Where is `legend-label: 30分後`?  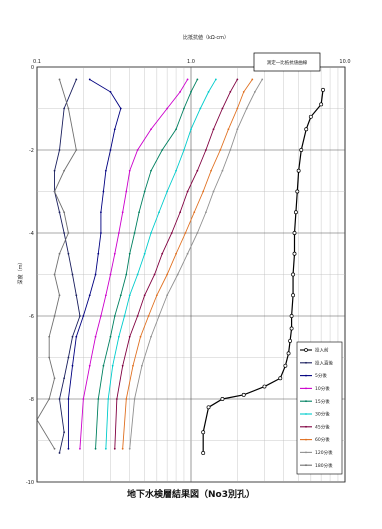
legend-label: 30分後 is located at coordinates (322, 414).